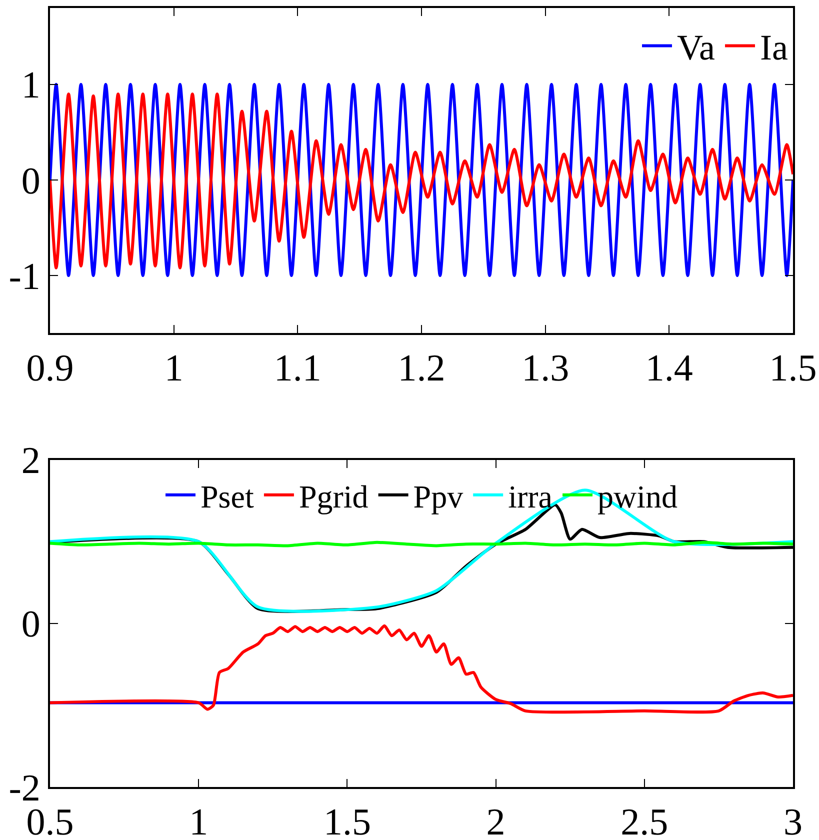  I want to click on legend-label: Ppv, so click(438, 496).